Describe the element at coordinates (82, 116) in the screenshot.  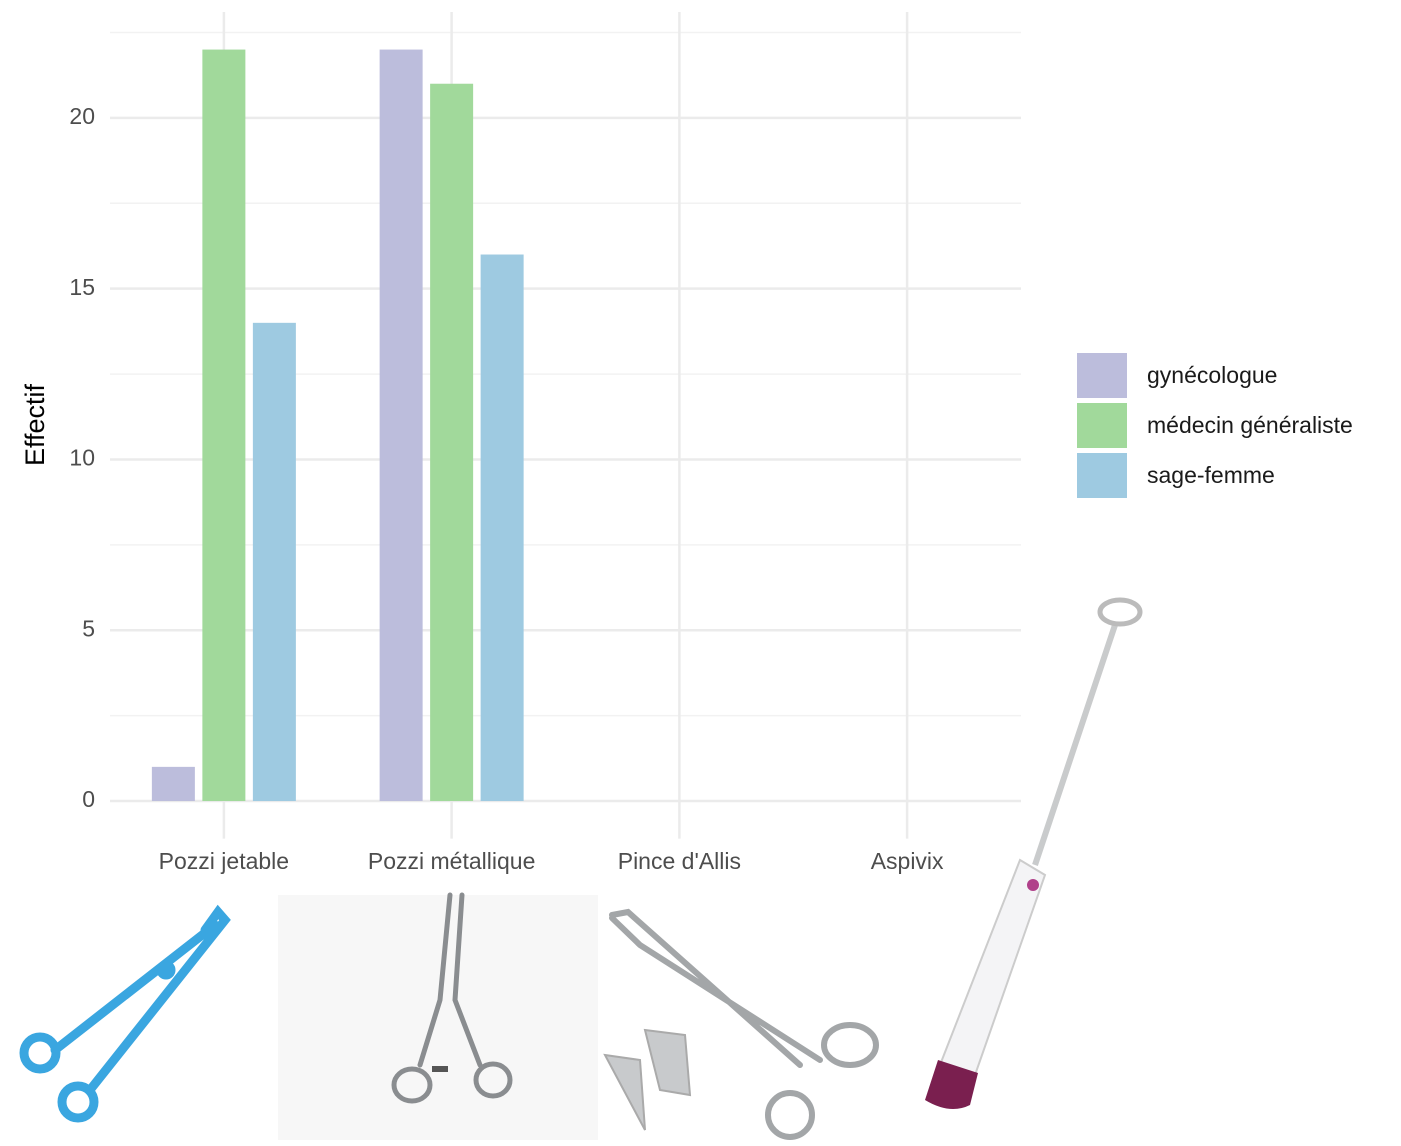
I see `y-tick-label: 20` at that location.